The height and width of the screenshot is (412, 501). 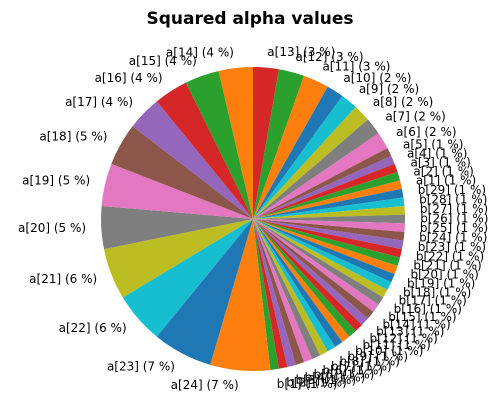 I want to click on pie-label-b20: b[20] (1 %), so click(x=444, y=275).